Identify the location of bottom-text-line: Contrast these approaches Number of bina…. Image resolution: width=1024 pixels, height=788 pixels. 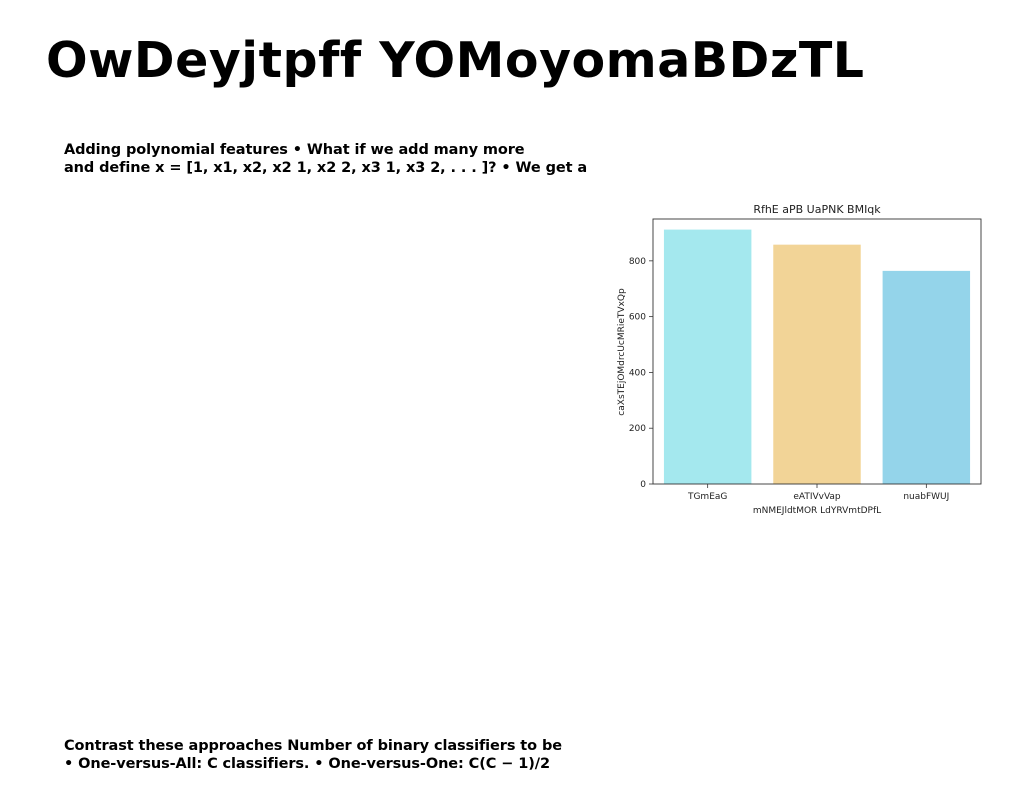
(313, 746).